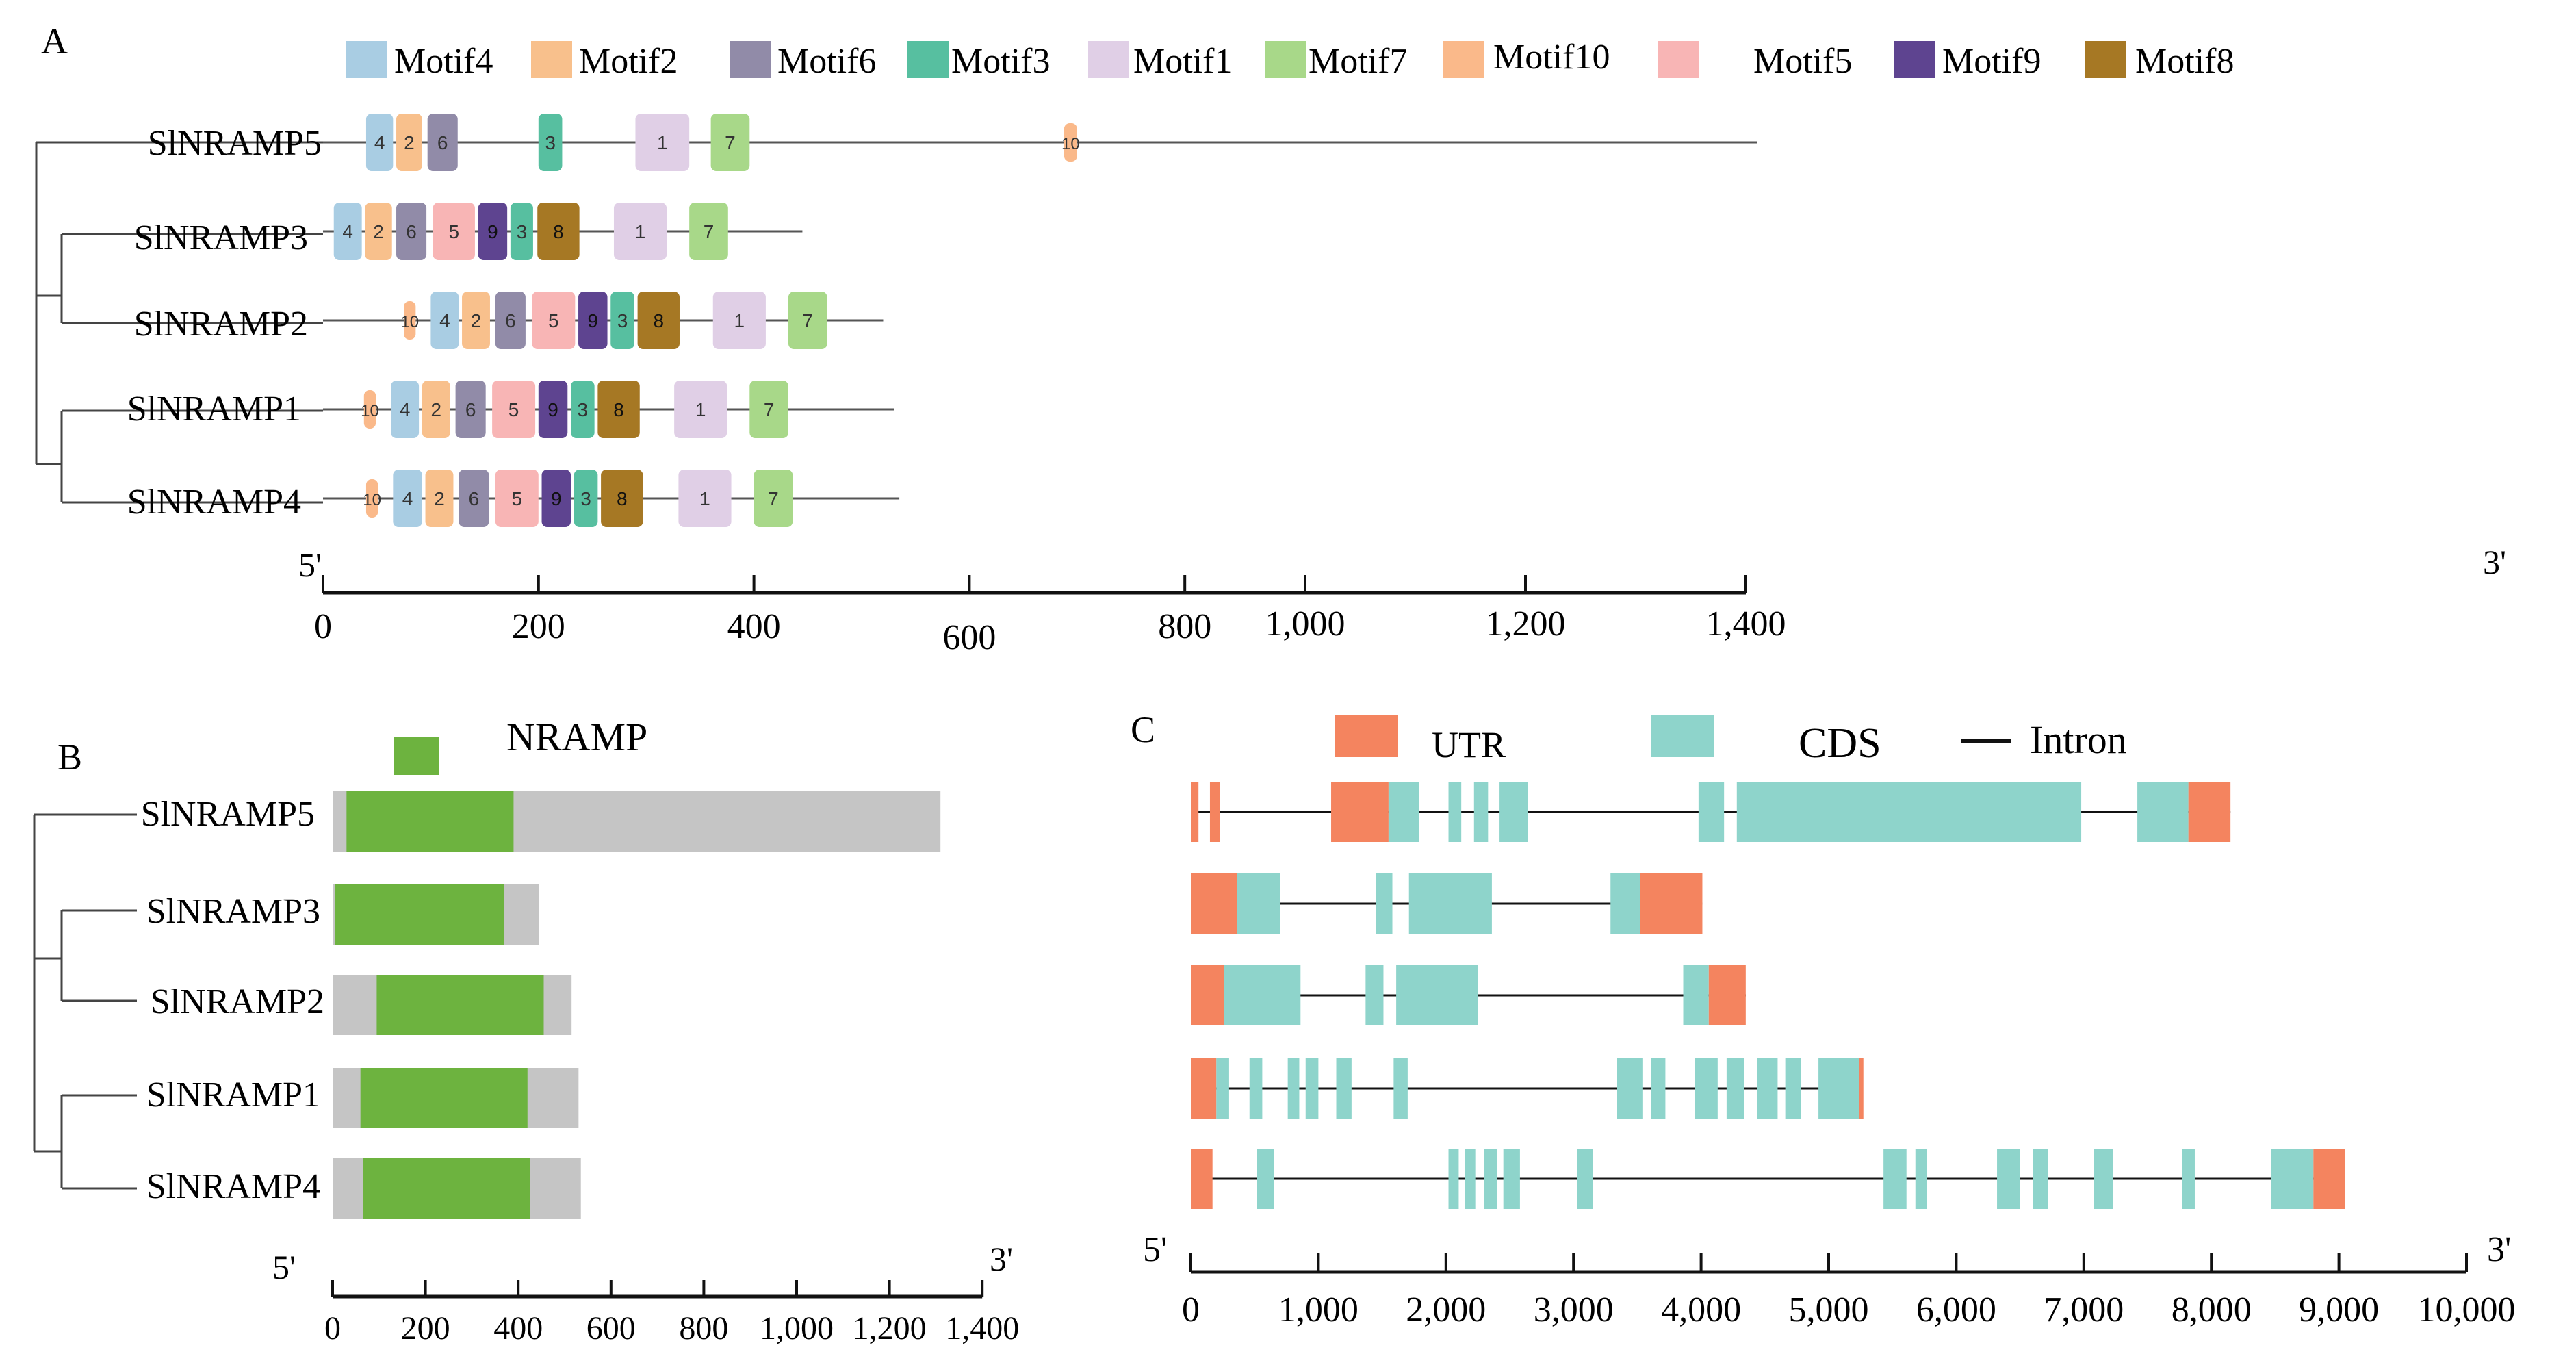 The width and height of the screenshot is (2576, 1352). I want to click on protein-axis: 0 200 400 600 800 1,000 1,200 1,400, so click(671, 1313).